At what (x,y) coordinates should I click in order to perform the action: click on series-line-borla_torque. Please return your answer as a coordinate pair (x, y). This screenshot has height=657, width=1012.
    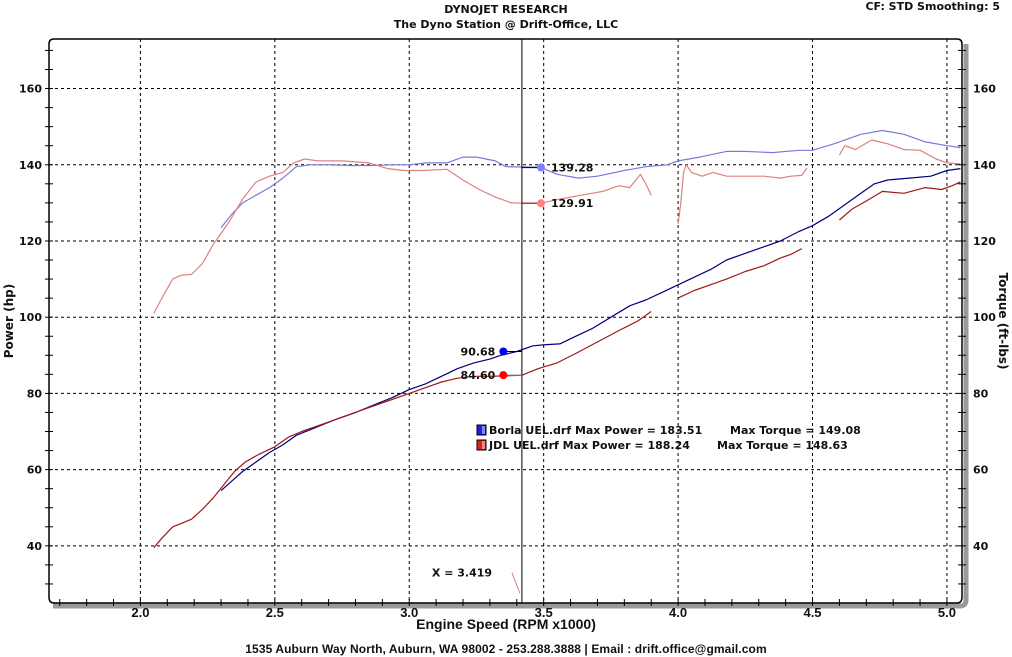
    Looking at the image, I should click on (590, 178).